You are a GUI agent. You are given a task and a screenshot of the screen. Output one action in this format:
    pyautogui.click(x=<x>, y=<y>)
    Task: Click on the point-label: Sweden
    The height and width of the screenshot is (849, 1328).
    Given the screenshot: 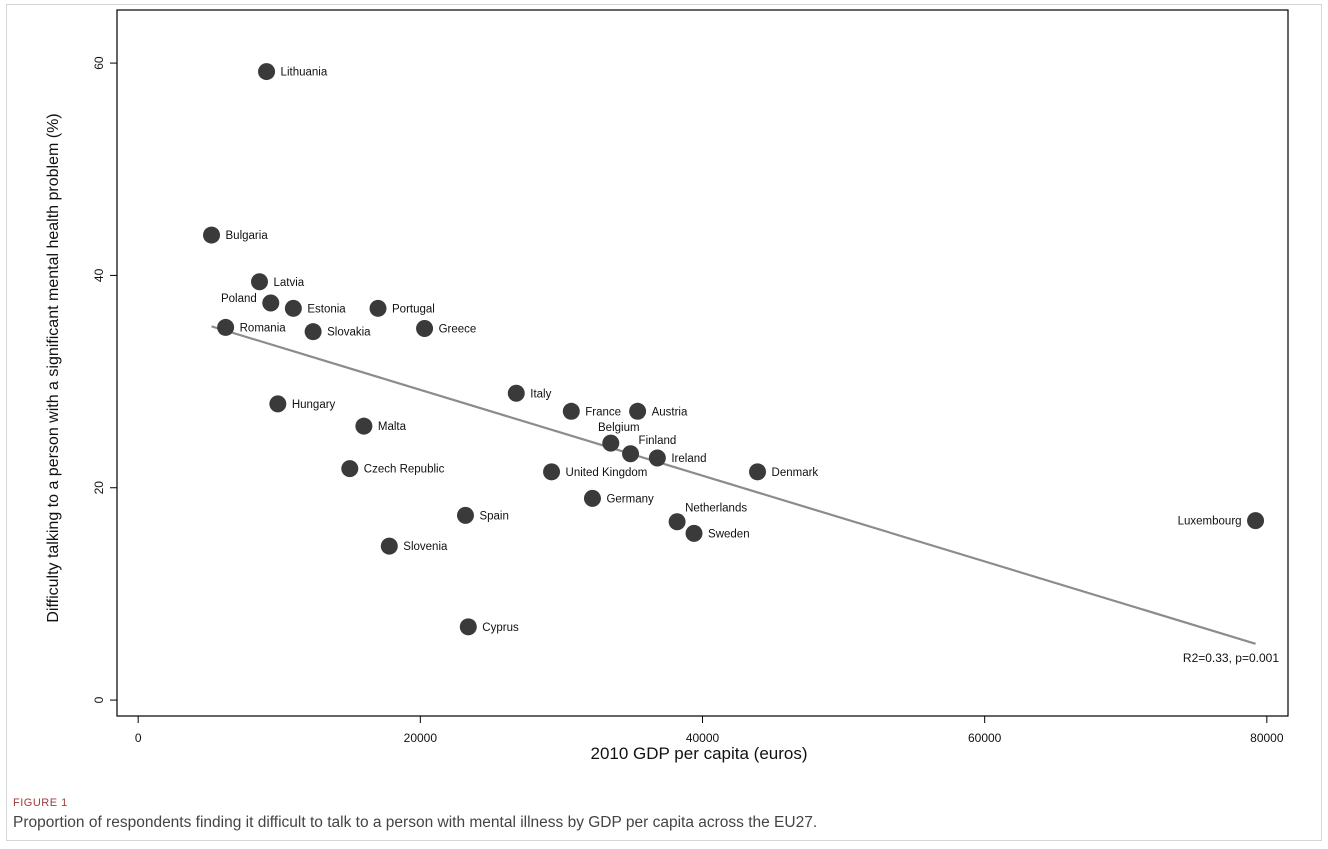 What is the action you would take?
    pyautogui.click(x=729, y=534)
    